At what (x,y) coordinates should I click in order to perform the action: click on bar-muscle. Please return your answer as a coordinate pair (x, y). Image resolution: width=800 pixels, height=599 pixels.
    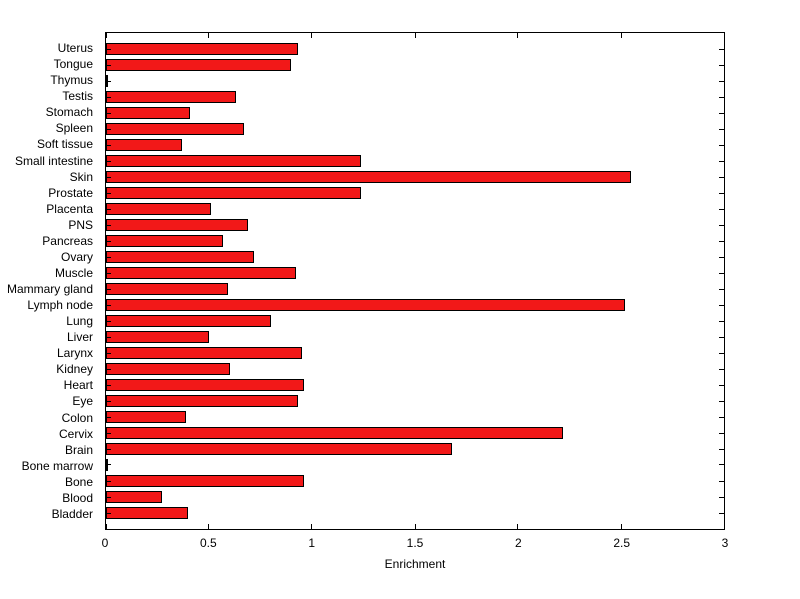
    Looking at the image, I should click on (201, 273).